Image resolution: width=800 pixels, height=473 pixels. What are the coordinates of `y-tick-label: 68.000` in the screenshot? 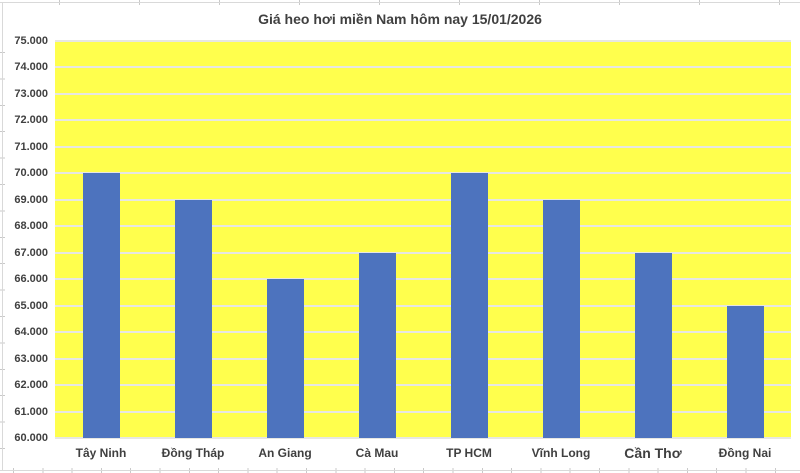 It's located at (31, 226).